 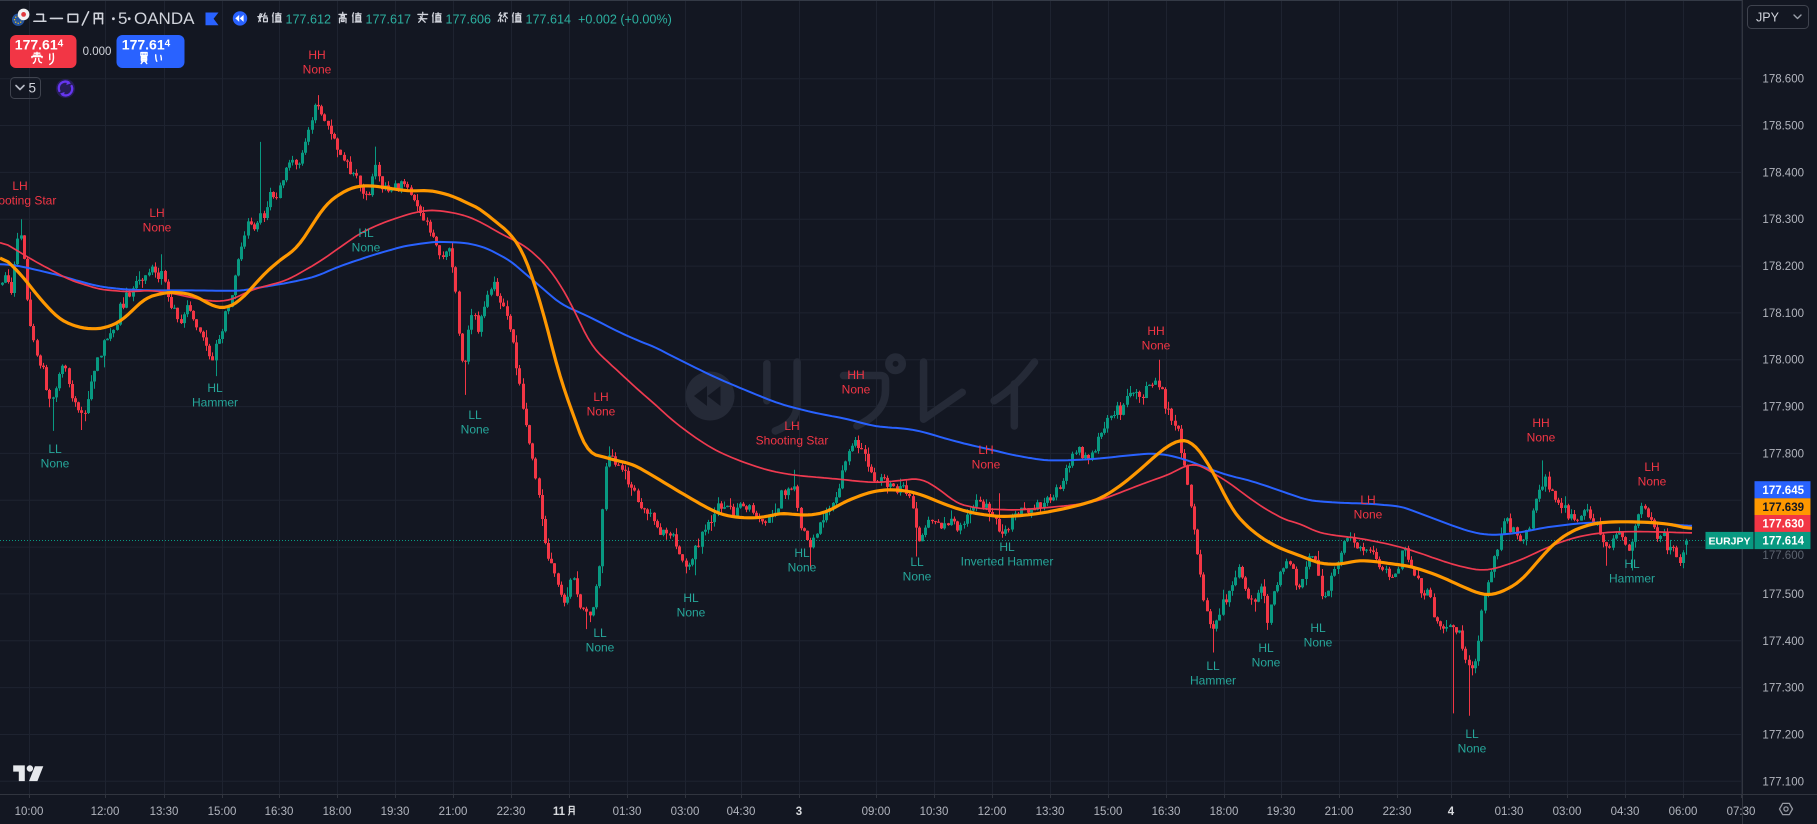 What do you see at coordinates (1783, 127) in the screenshot?
I see `svg-text: 178.500` at bounding box center [1783, 127].